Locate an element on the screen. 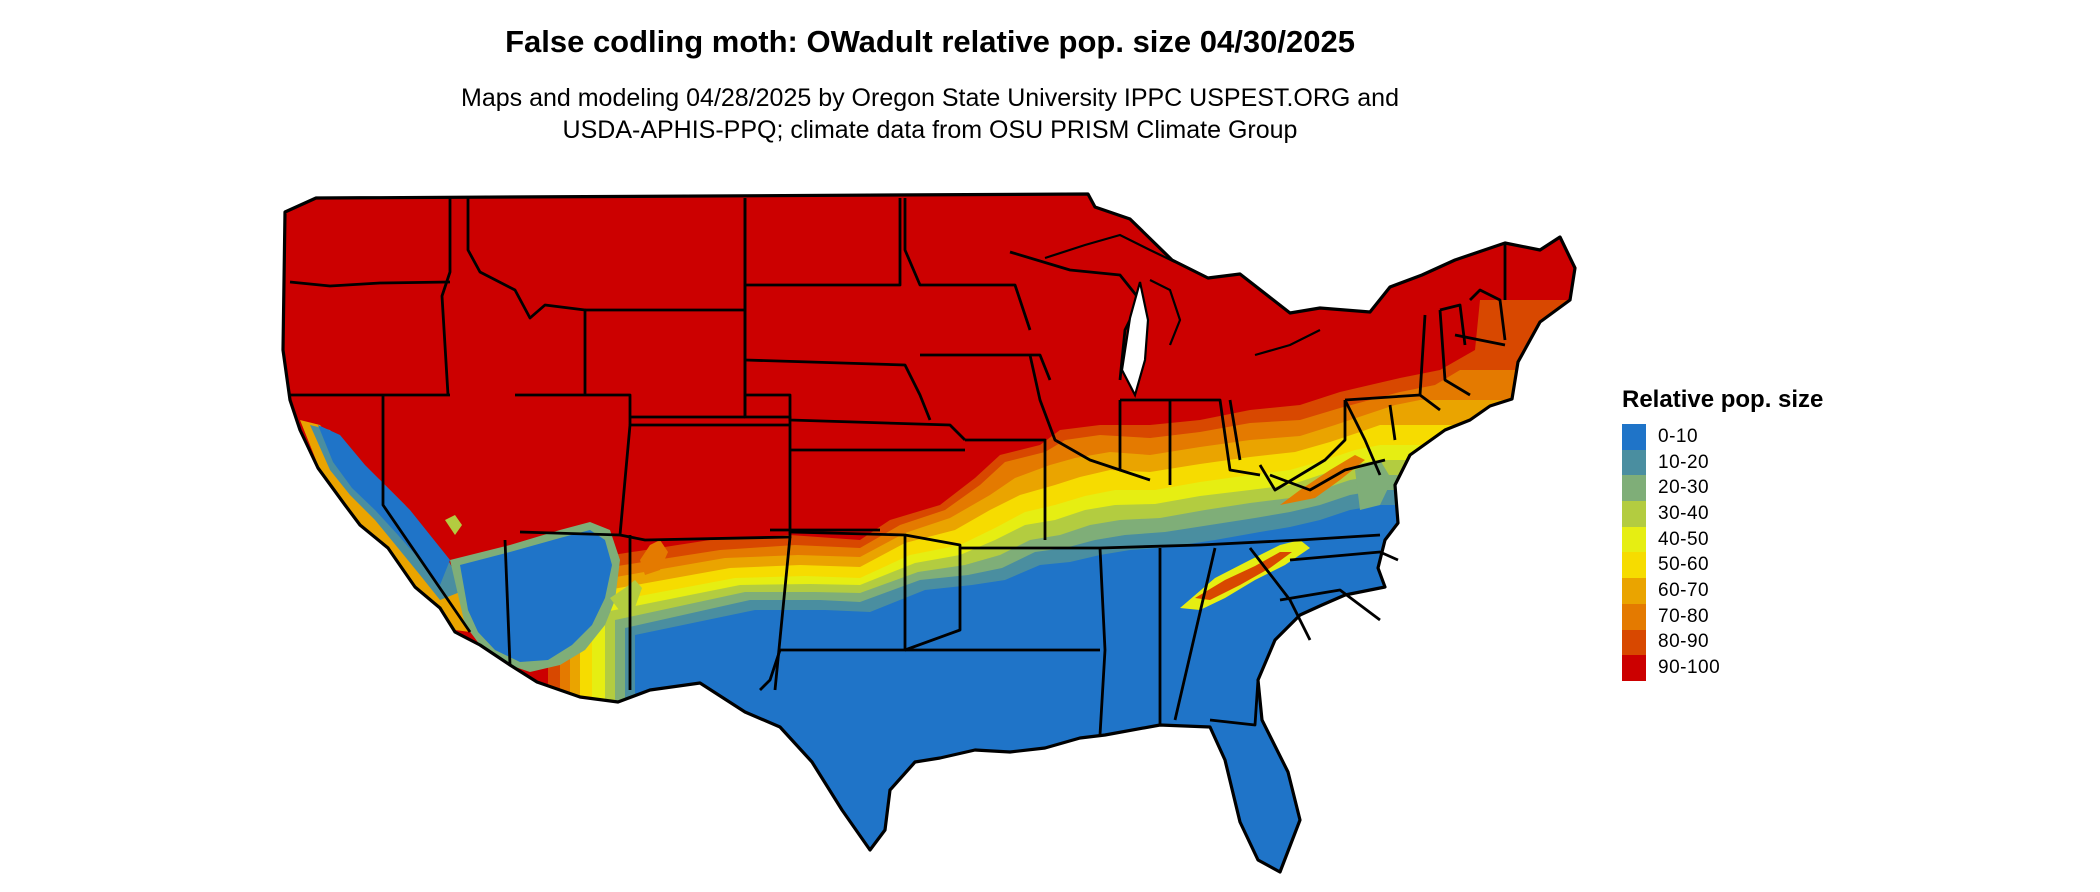 The height and width of the screenshot is (892, 2100). great-lakes is located at coordinates (1182, 315).